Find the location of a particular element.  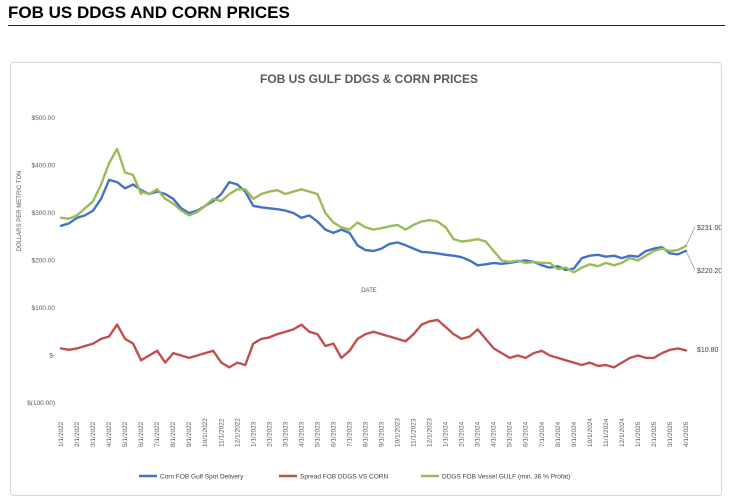

legend-item-spread: Spread FOB DDGS VS CORN is located at coordinates (333, 477).